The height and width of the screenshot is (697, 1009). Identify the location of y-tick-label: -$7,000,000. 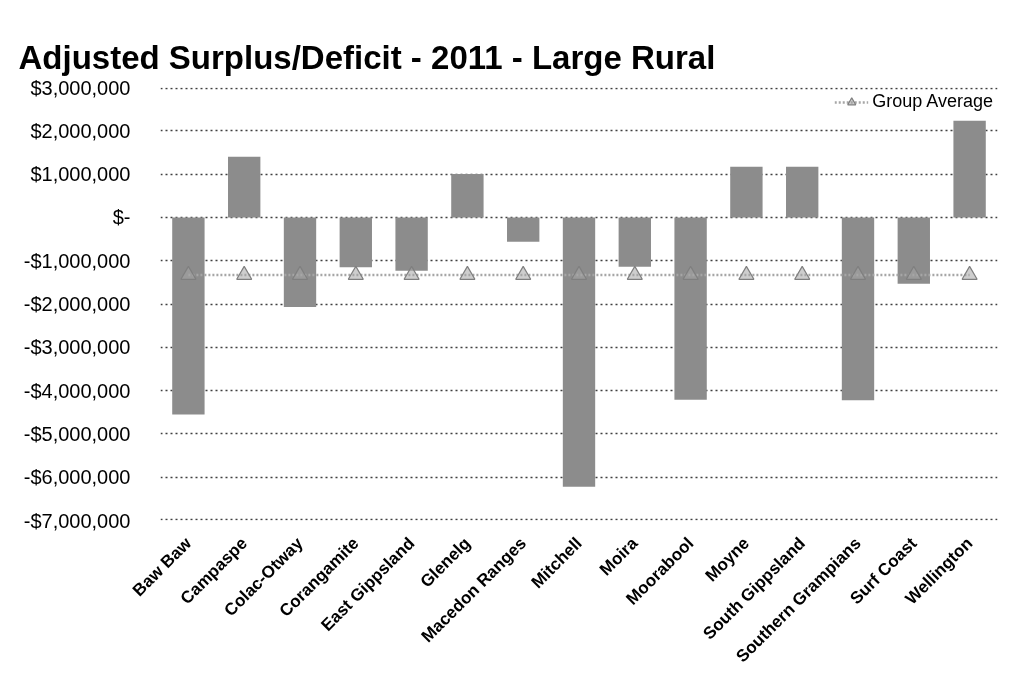
(77, 520).